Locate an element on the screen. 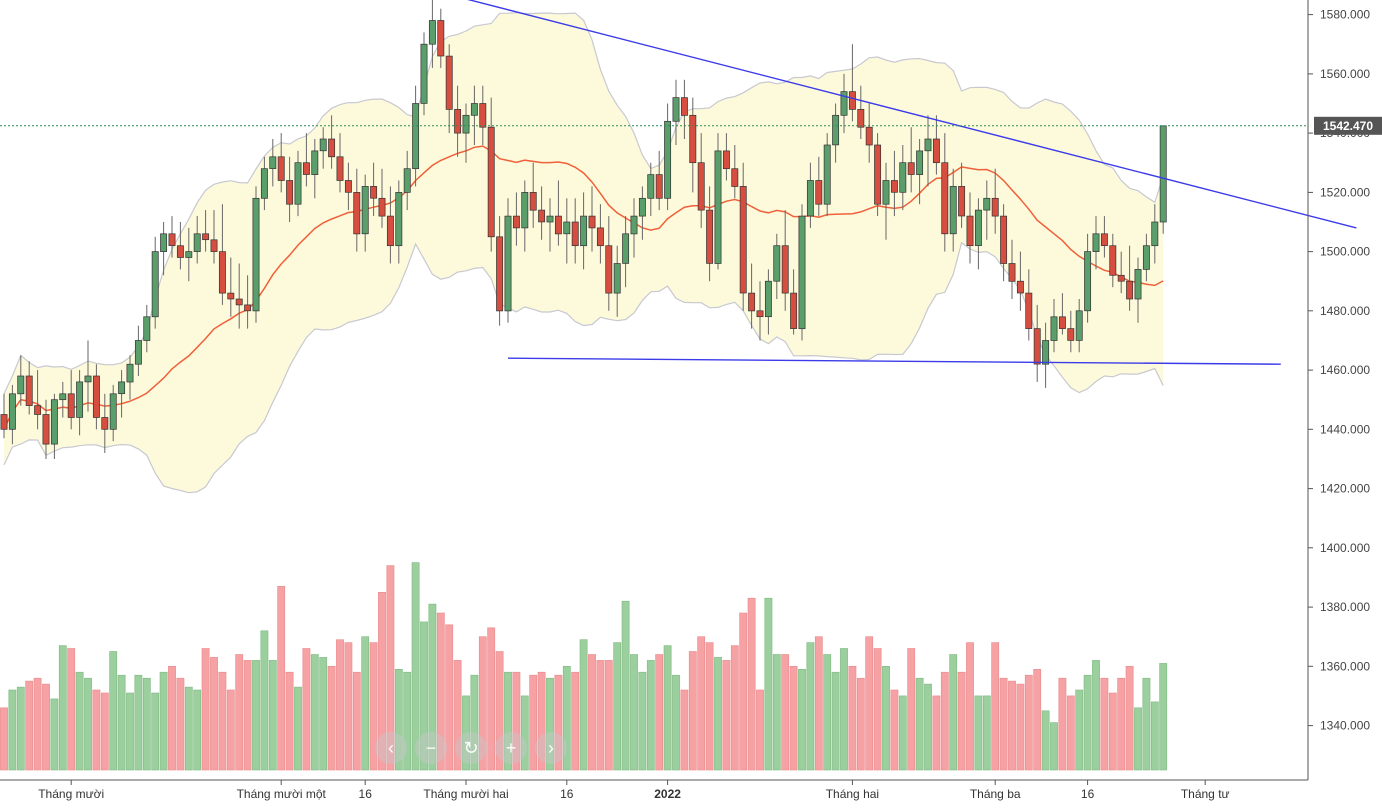 The image size is (1382, 808). nav-back-button: ‹ is located at coordinates (391, 748).